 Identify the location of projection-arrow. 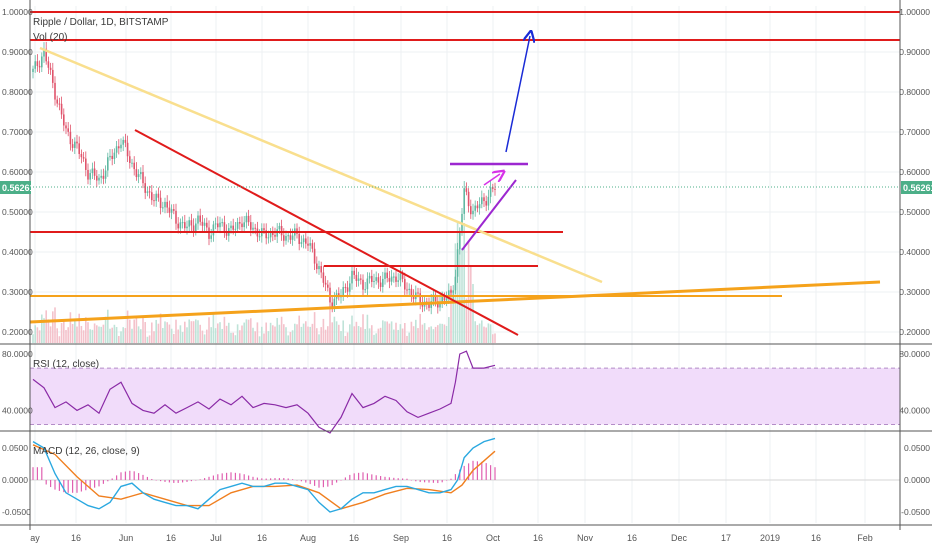
(517, 94).